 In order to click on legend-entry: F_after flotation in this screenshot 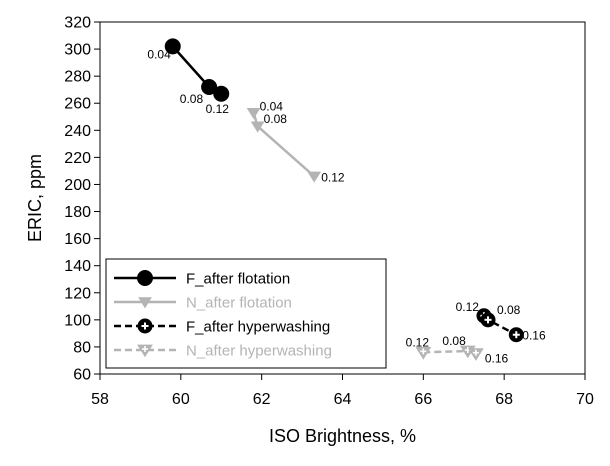, I will do `click(202, 279)`.